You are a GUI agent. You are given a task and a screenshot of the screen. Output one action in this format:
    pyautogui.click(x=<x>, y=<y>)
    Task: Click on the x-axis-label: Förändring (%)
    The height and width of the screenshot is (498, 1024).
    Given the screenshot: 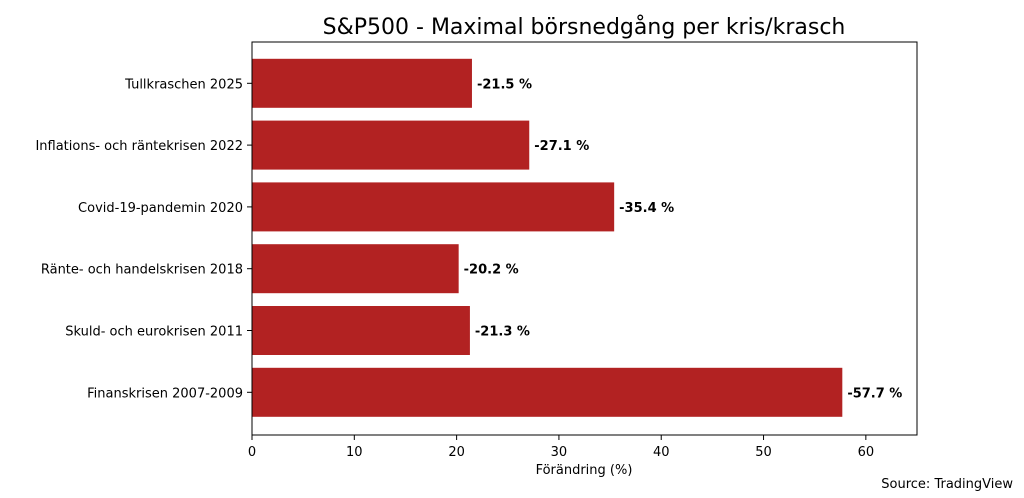 What is the action you would take?
    pyautogui.click(x=584, y=470)
    